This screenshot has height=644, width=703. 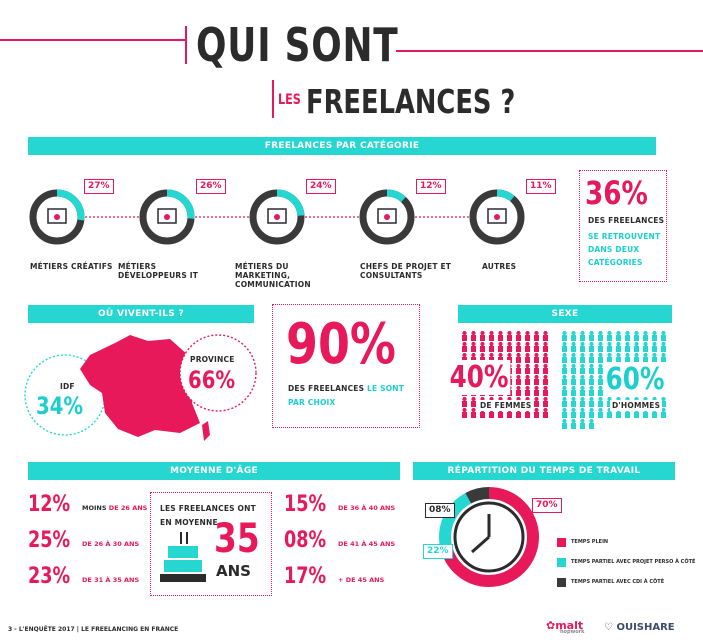 I want to click on age-range-label: DE 31 À 35 ANS, so click(x=110, y=580).